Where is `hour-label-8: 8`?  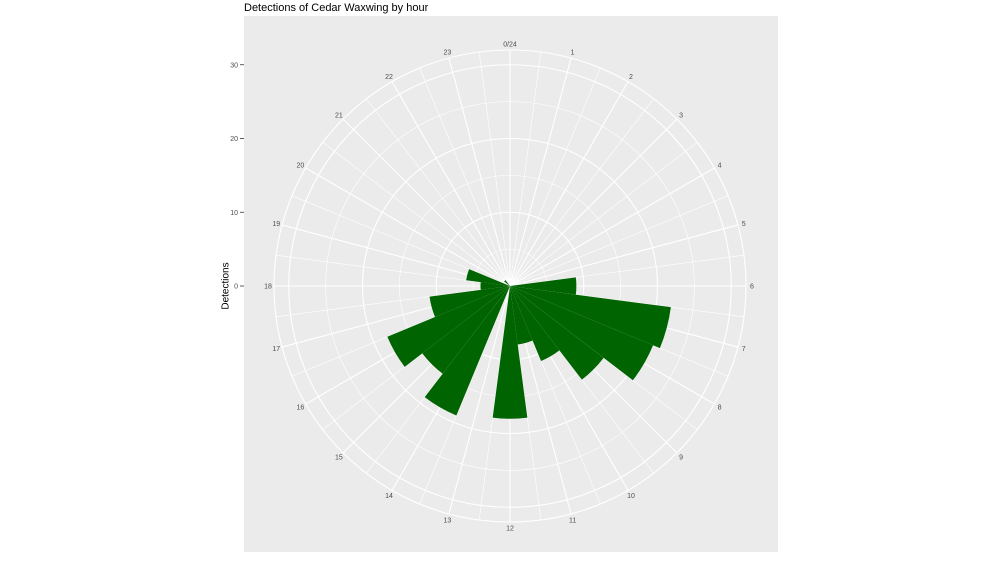
hour-label-8: 8 is located at coordinates (720, 408).